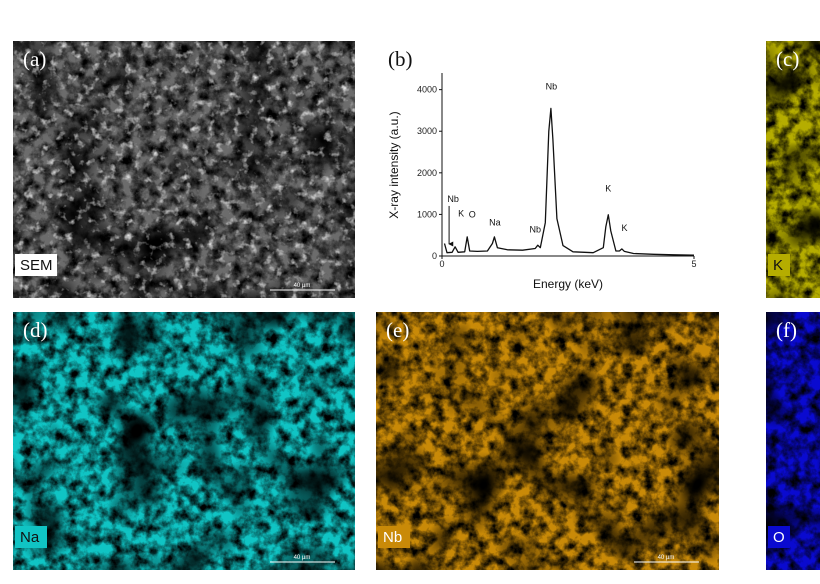  Describe the element at coordinates (34, 59) in the screenshot. I see `panel-label: (a)` at that location.